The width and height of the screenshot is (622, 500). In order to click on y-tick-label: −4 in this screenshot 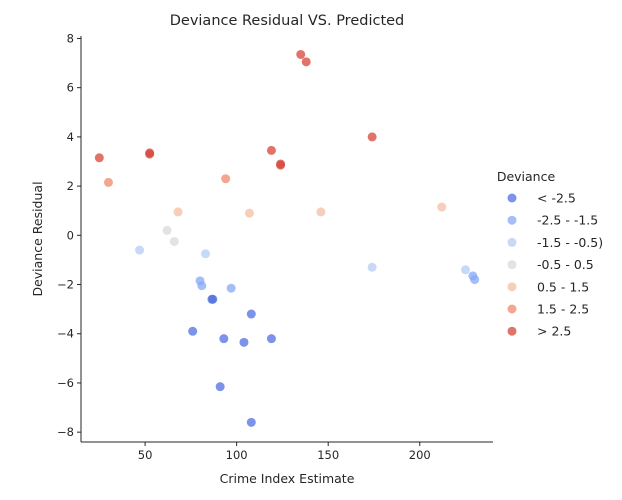, I will do `click(65, 334)`.